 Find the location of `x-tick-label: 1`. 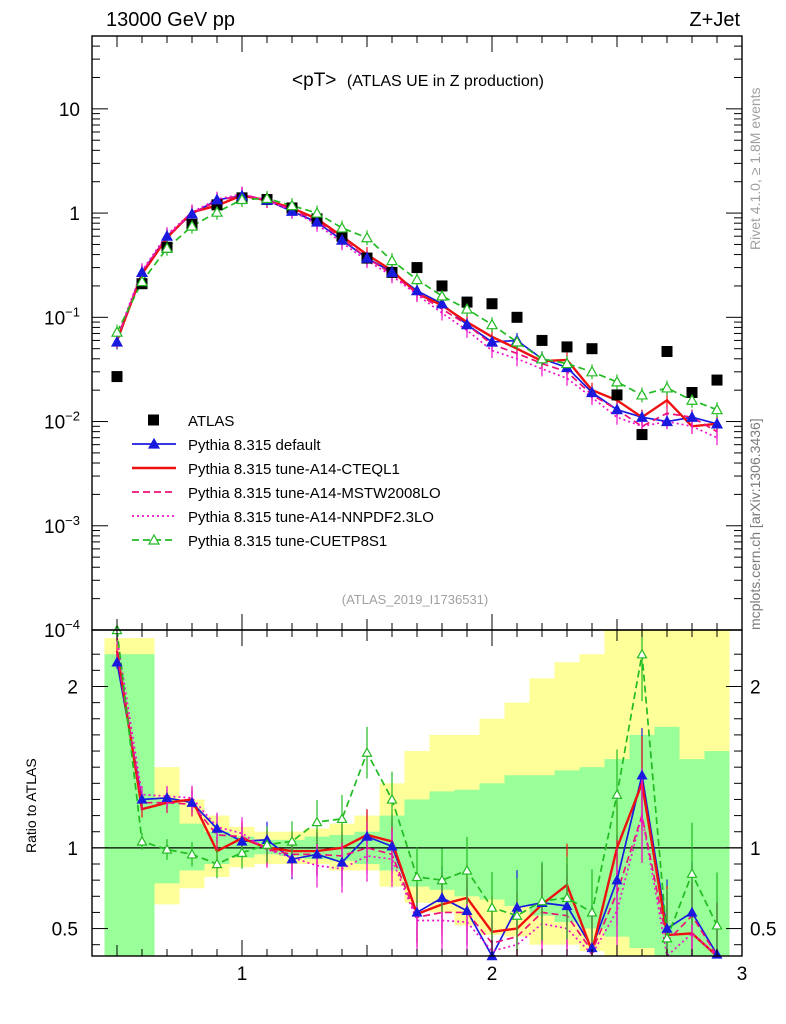

x-tick-label: 1 is located at coordinates (242, 974).